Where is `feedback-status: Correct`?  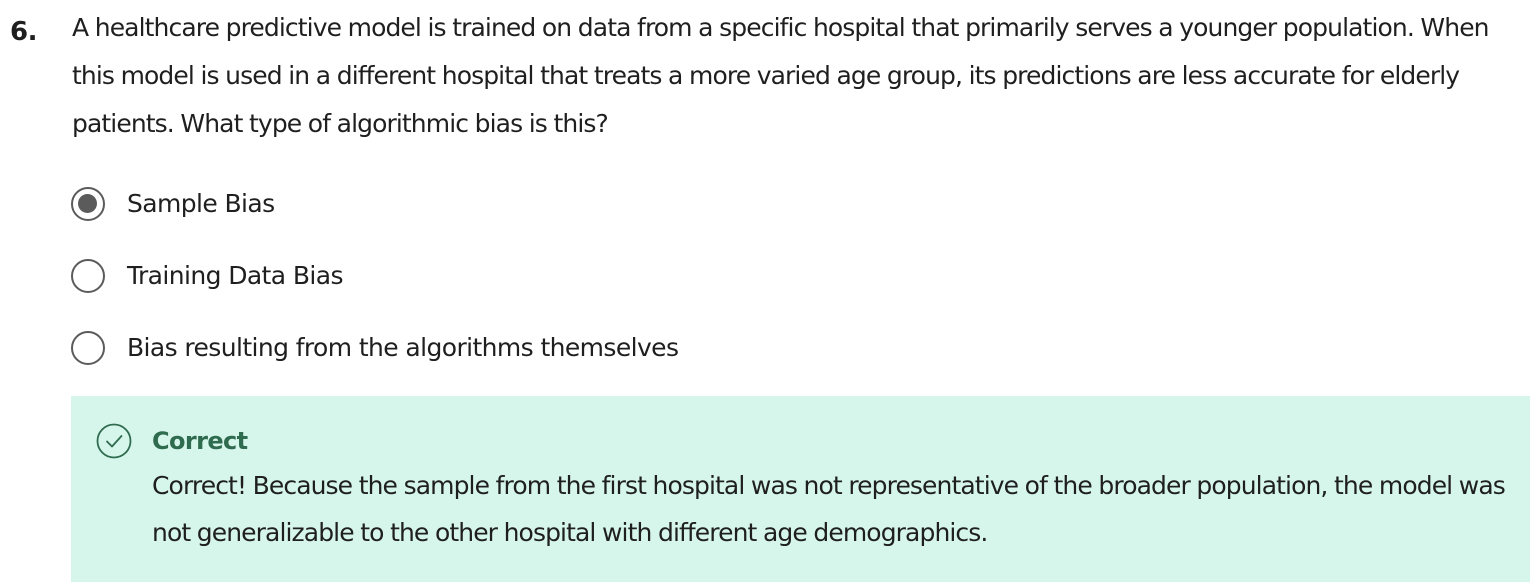 feedback-status: Correct is located at coordinates (200, 441).